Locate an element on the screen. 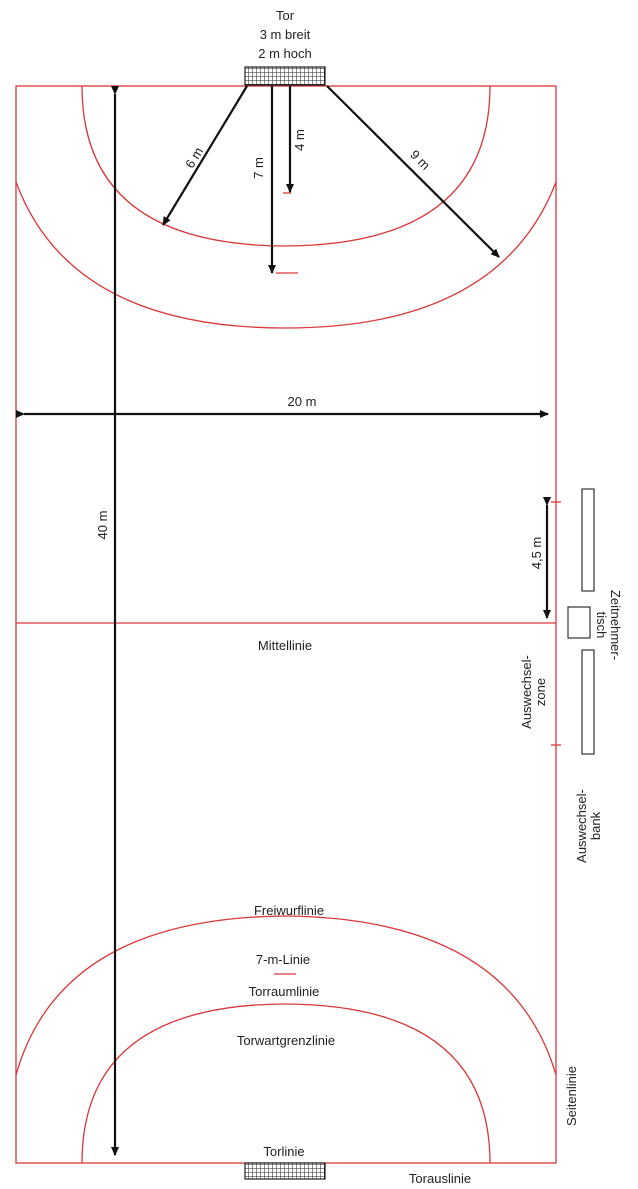  substitution-bench-lower is located at coordinates (588, 702).